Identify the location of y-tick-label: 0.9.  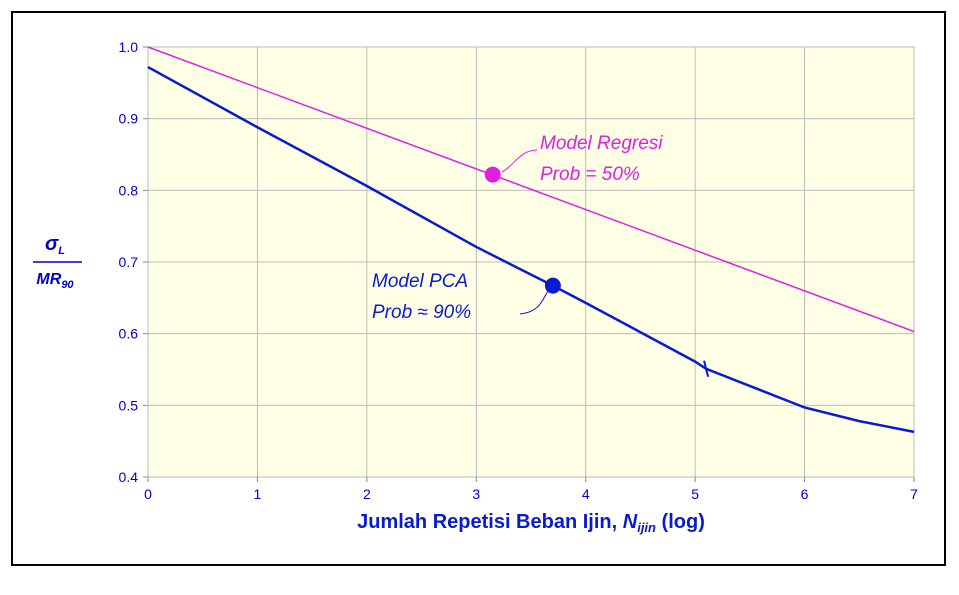
(129, 119).